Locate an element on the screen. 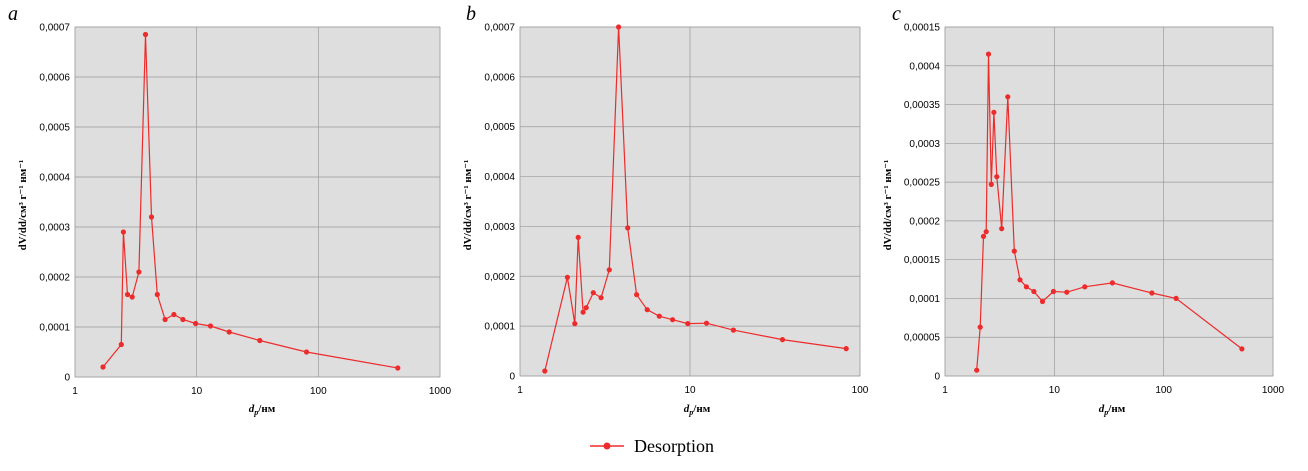 Image resolution: width=1308 pixels, height=471 pixels. legend: Desorption is located at coordinates (652, 446).